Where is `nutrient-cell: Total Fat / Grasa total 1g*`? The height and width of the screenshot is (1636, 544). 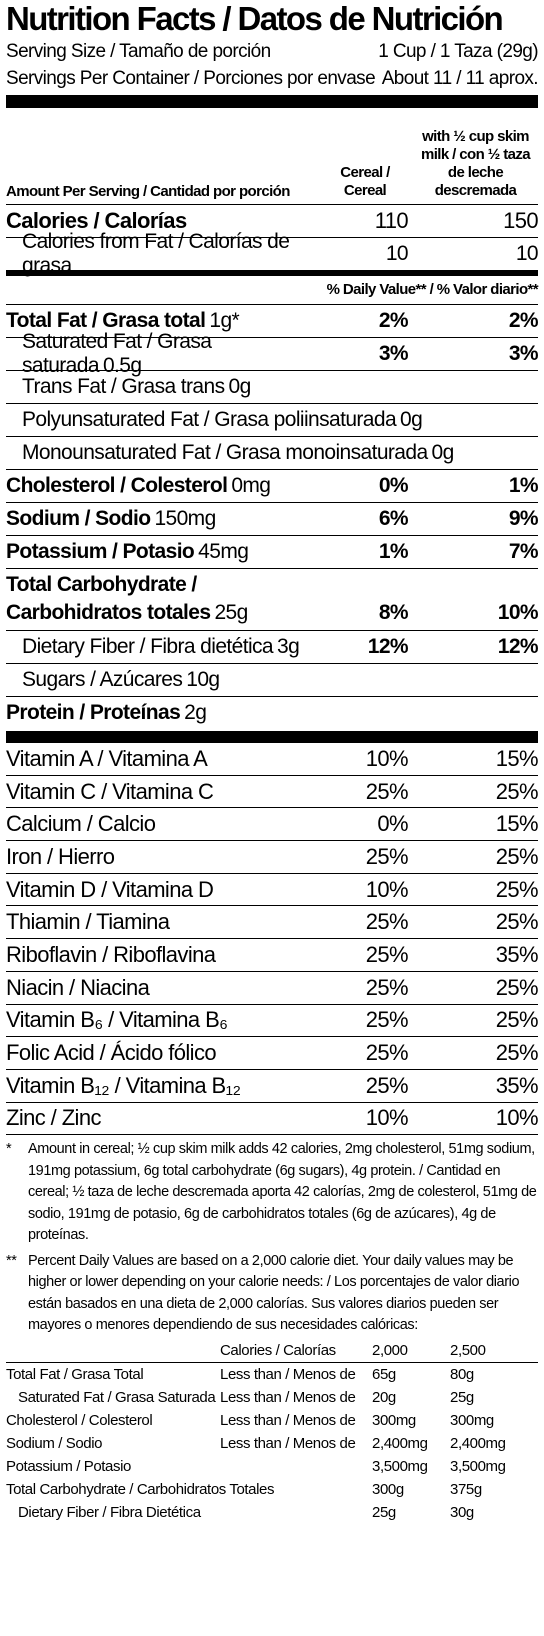 nutrient-cell: Total Fat / Grasa total 1g* is located at coordinates (167, 321).